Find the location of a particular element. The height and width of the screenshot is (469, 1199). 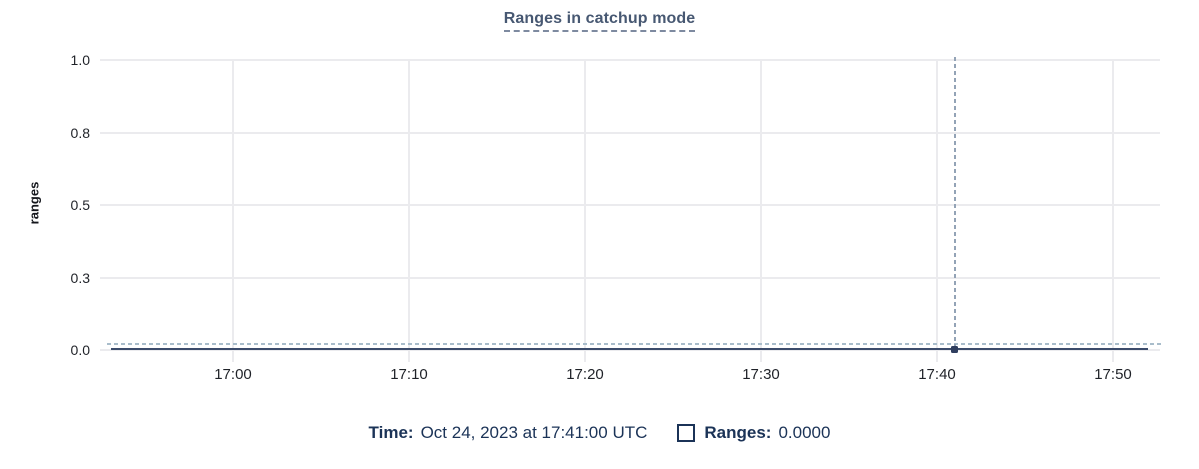

hovered-data-point is located at coordinates (954, 349).